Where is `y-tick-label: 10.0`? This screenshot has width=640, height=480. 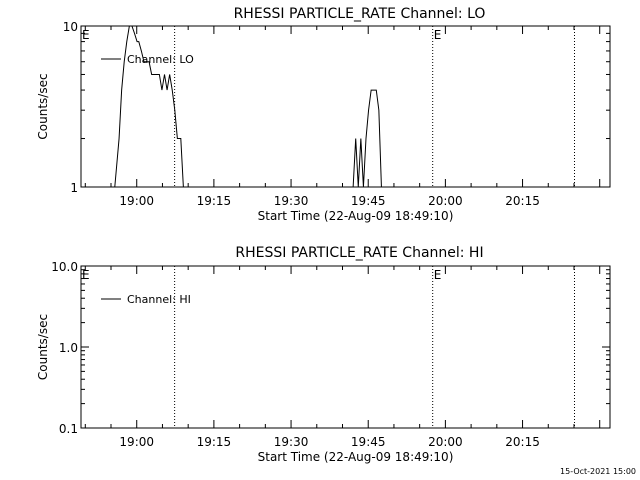 y-tick-label: 10.0 is located at coordinates (64, 267).